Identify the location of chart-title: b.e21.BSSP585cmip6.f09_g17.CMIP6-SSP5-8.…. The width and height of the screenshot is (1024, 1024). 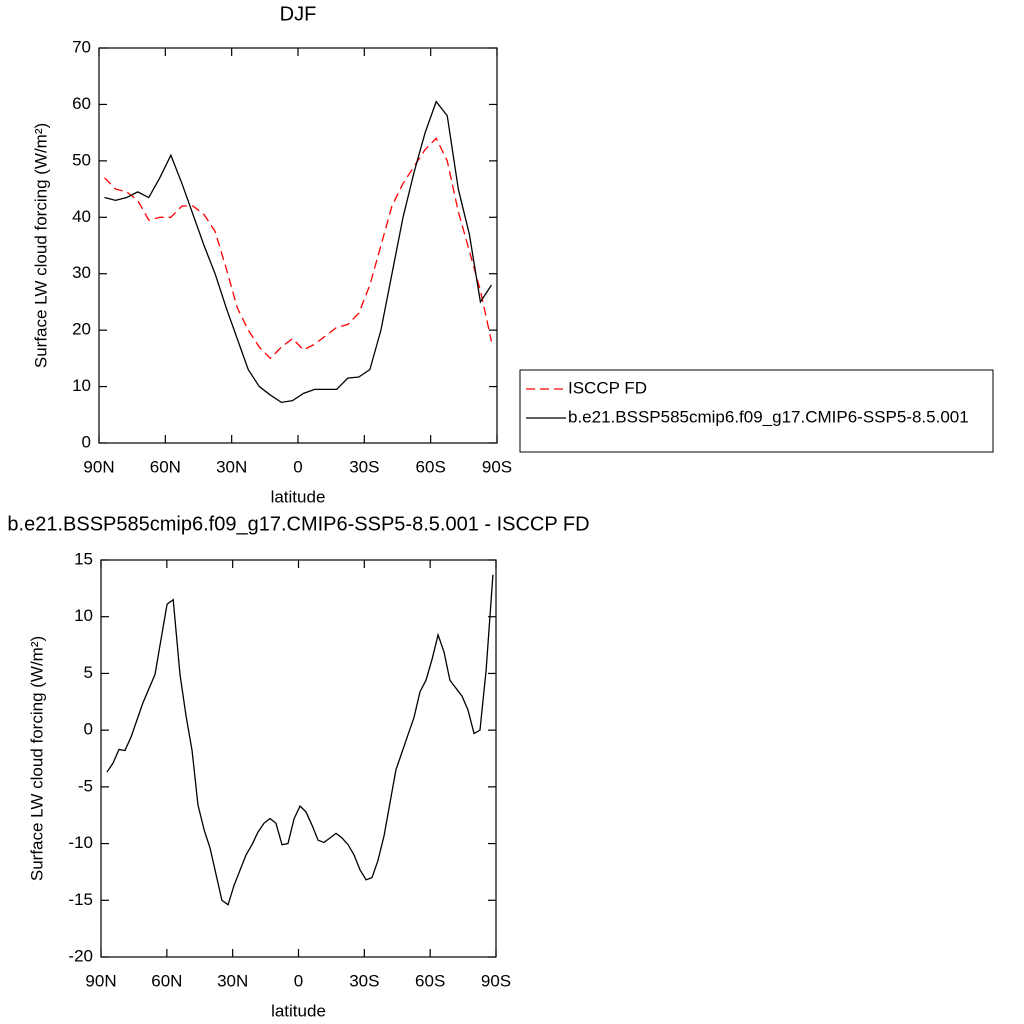
(298, 524).